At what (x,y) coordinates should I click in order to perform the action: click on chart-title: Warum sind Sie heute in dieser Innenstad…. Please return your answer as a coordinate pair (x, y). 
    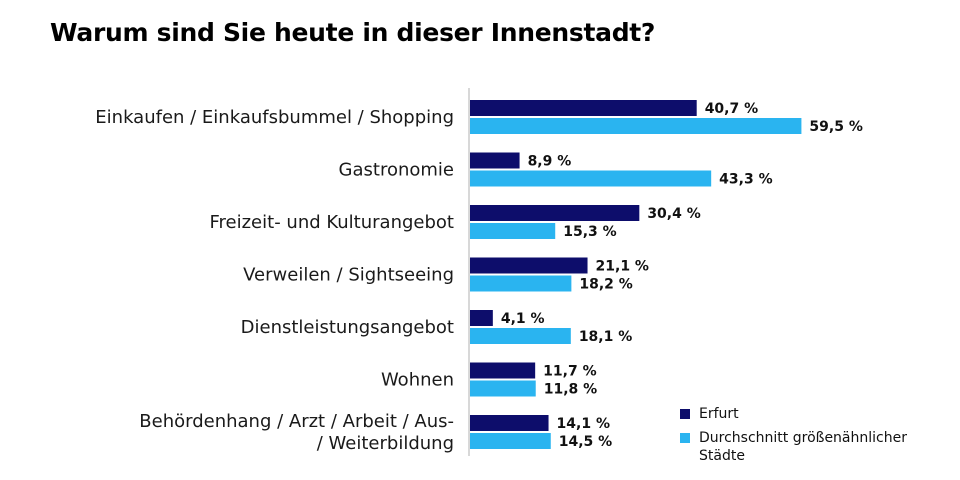
    Looking at the image, I should click on (353, 32).